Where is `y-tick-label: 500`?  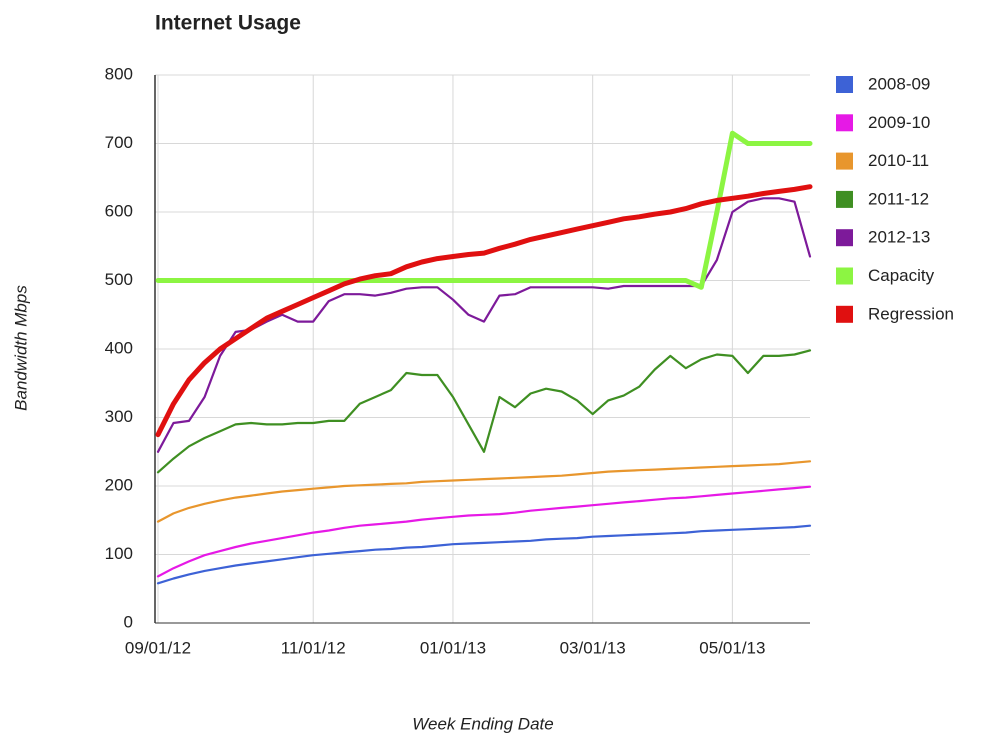
y-tick-label: 500 is located at coordinates (119, 279).